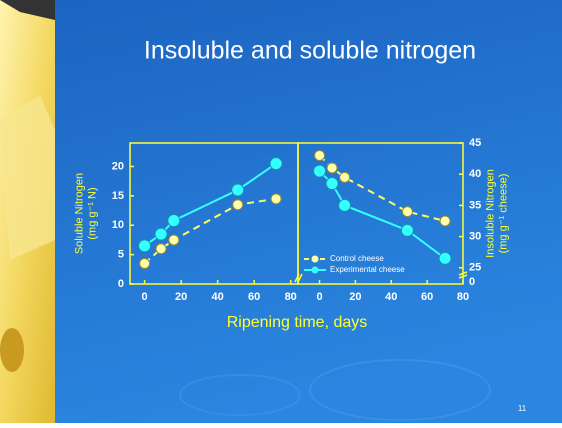  I want to click on plot-frame, so click(380, 213).